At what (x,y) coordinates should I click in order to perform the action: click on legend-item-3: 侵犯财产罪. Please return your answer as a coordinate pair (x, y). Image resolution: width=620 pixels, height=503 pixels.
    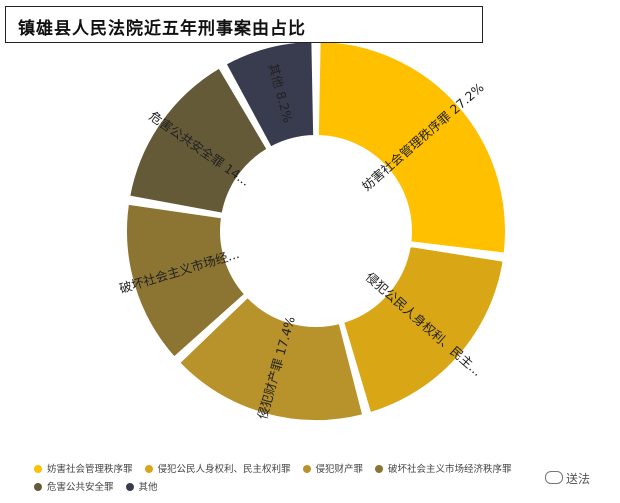
    Looking at the image, I should click on (333, 468).